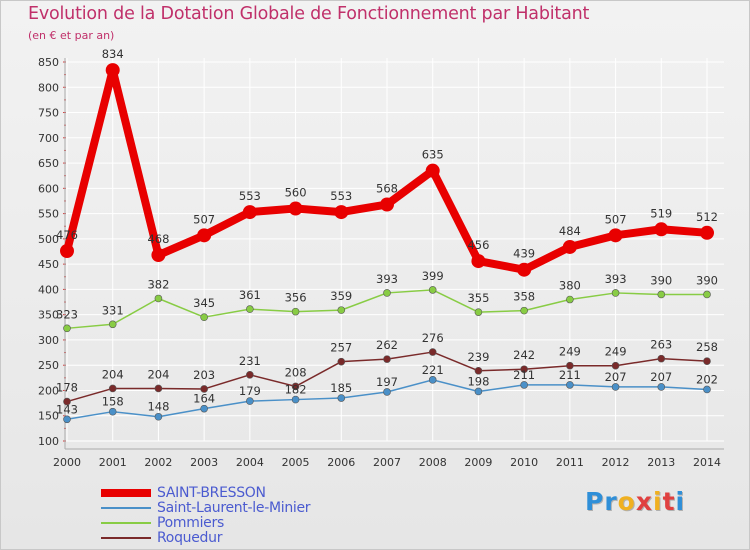  Describe the element at coordinates (661, 462) in the screenshot. I see `x-tick-label: 2013` at that location.